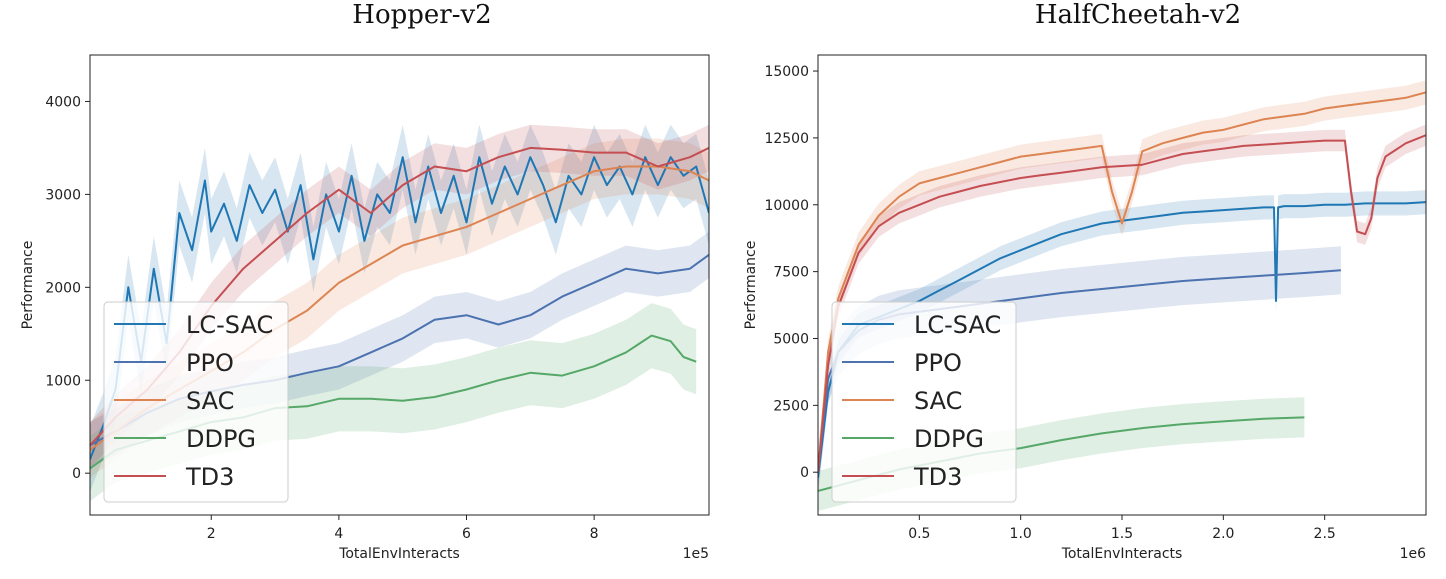 The width and height of the screenshot is (1446, 579). Describe the element at coordinates (786, 206) in the screenshot. I see `y-tick-label: 10000` at that location.